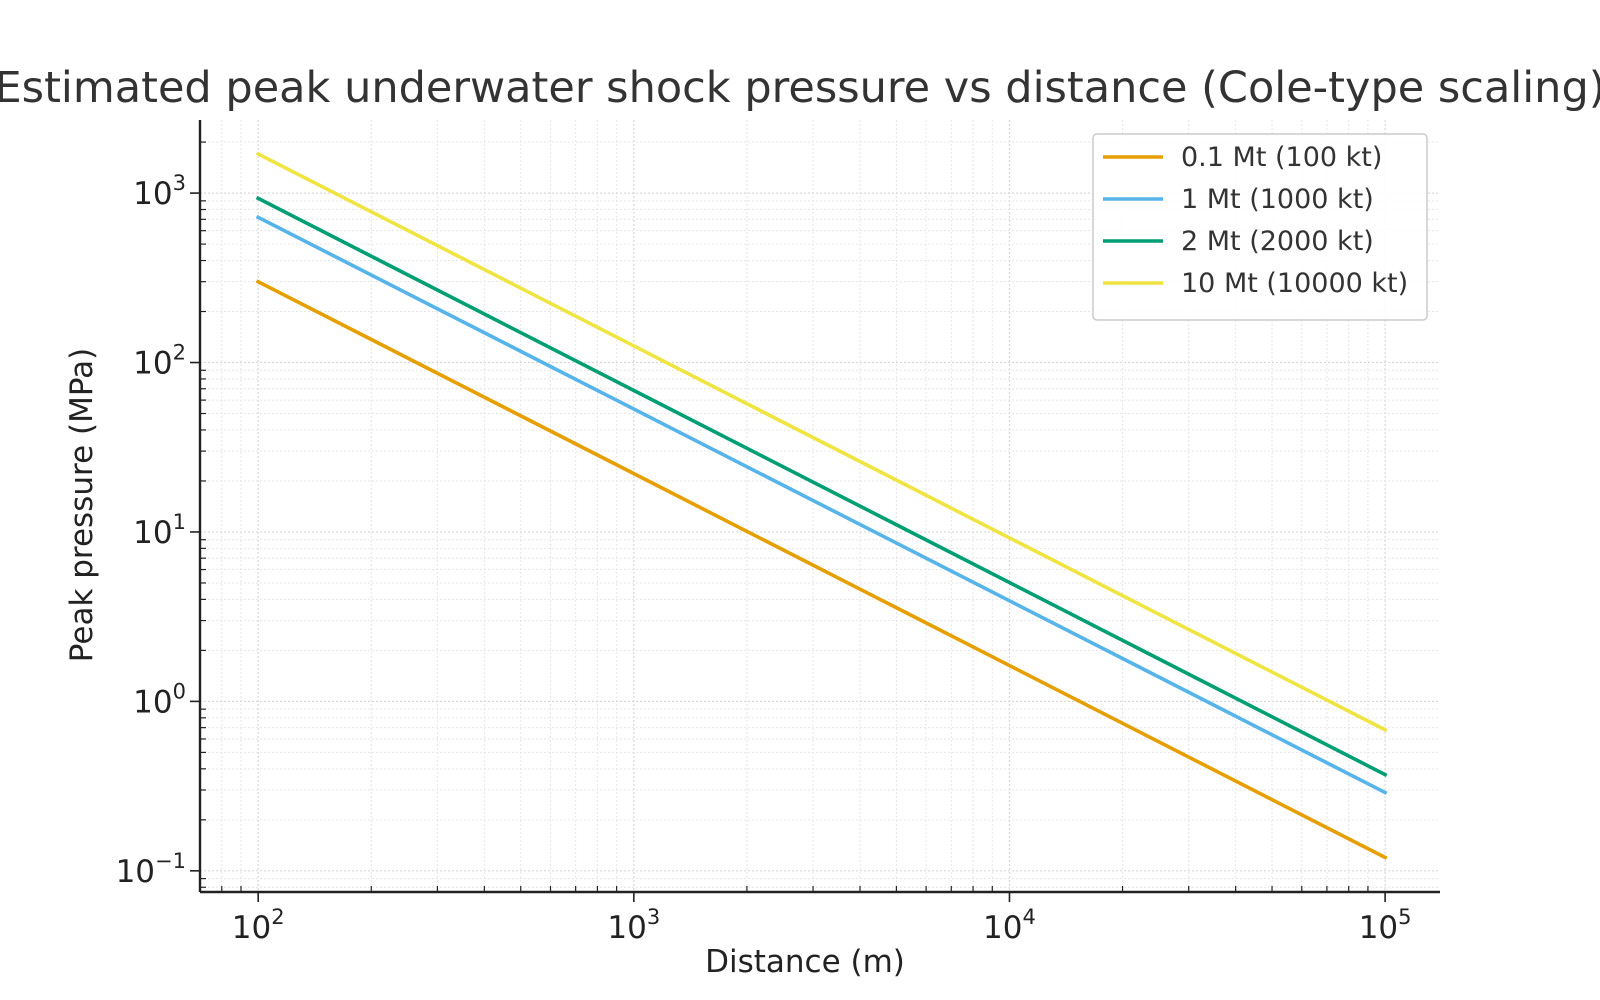  What do you see at coordinates (1281, 157) in the screenshot?
I see `legend-label-0: 0.1 Mt (100 kt)` at bounding box center [1281, 157].